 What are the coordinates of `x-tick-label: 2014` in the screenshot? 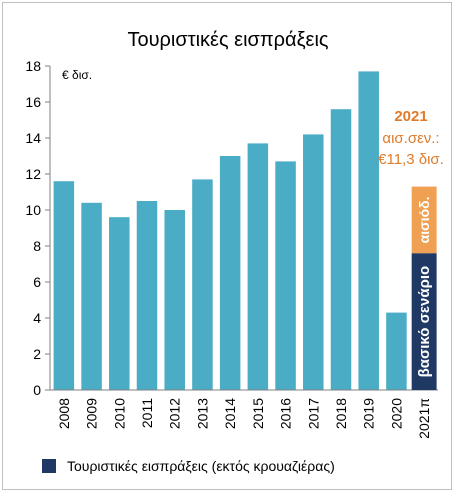 It's located at (230, 413).